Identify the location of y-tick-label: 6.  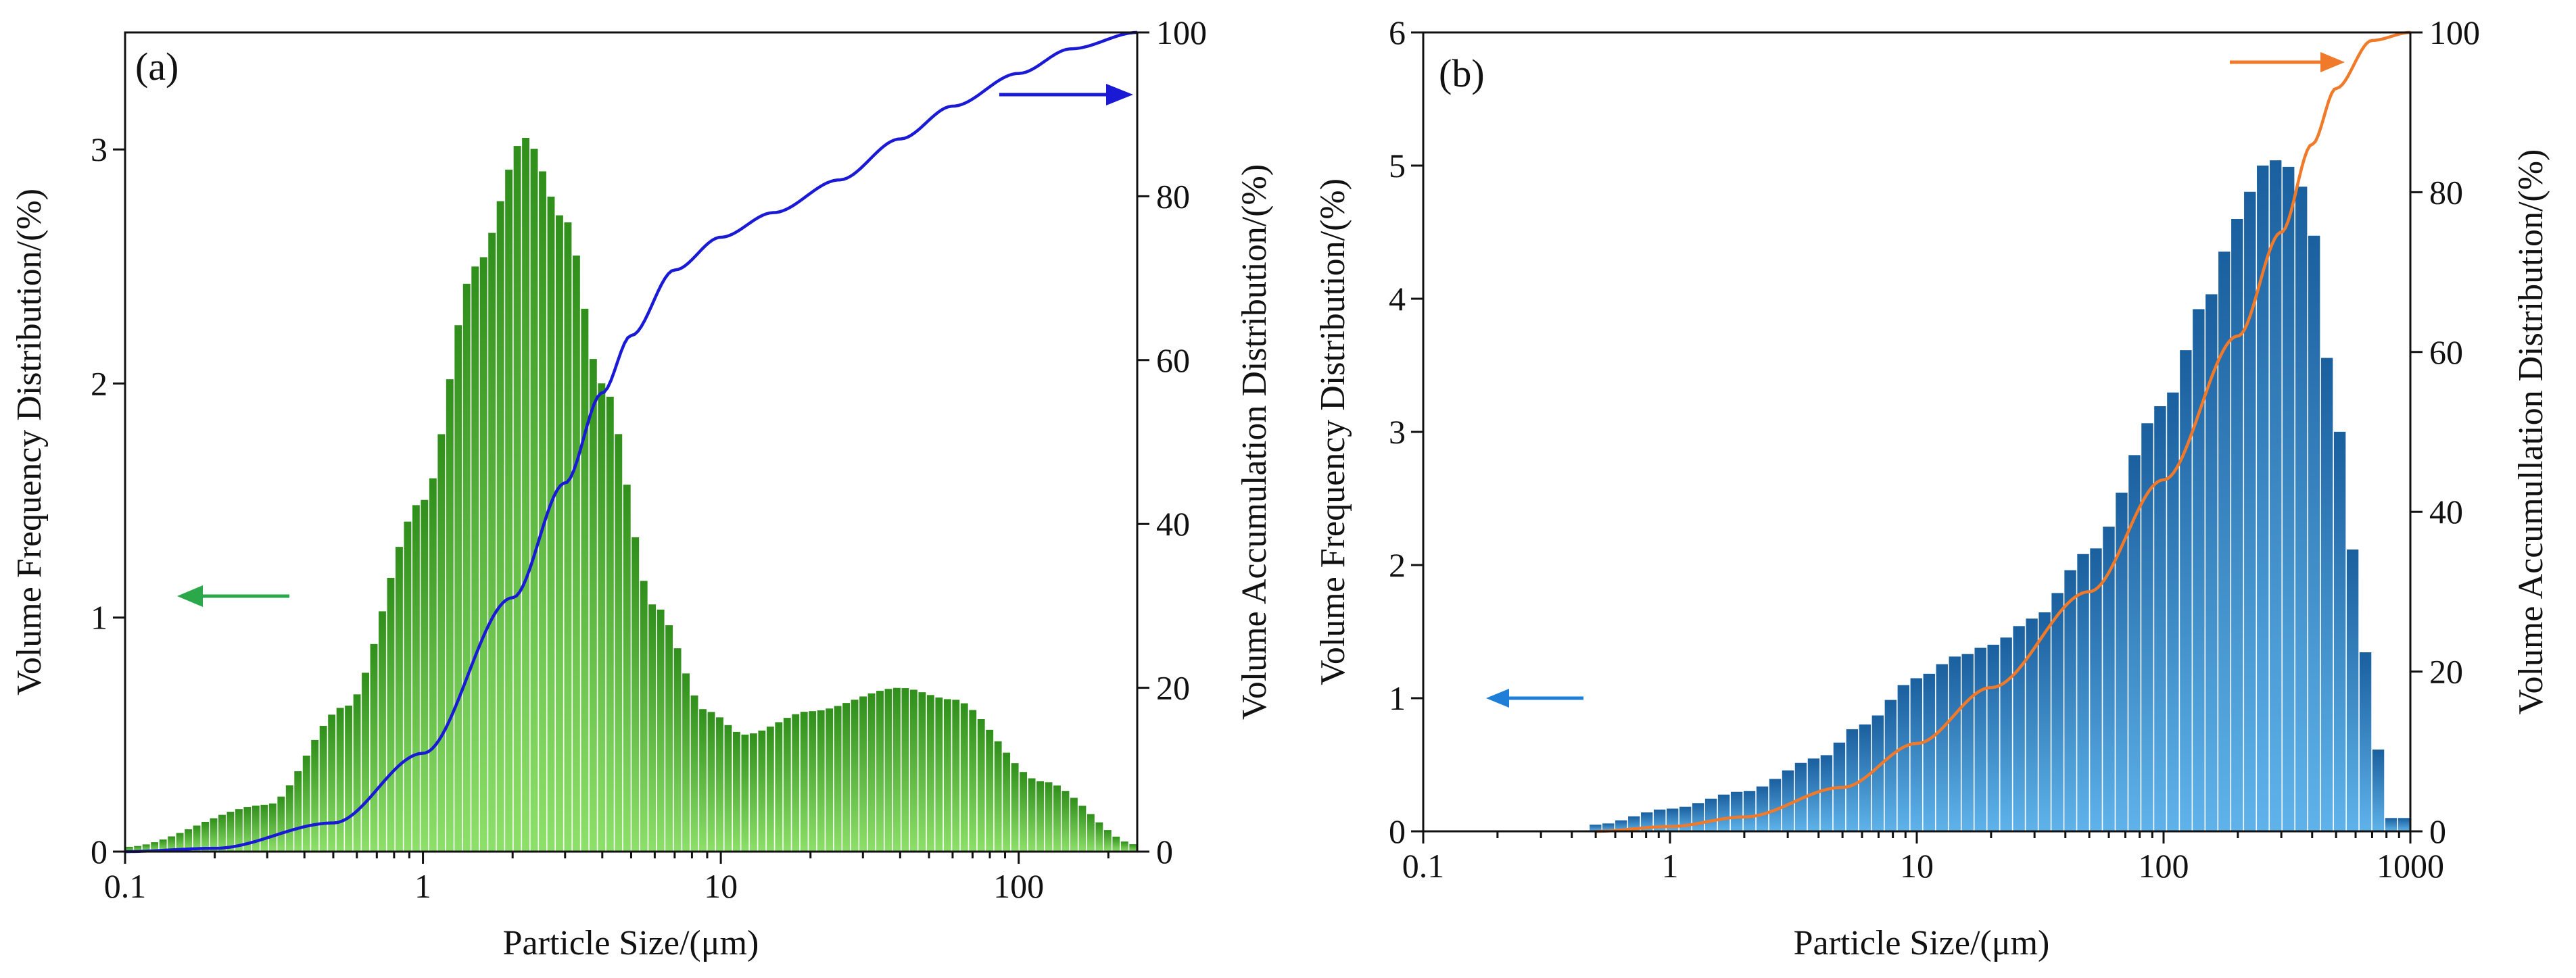
(1397, 32).